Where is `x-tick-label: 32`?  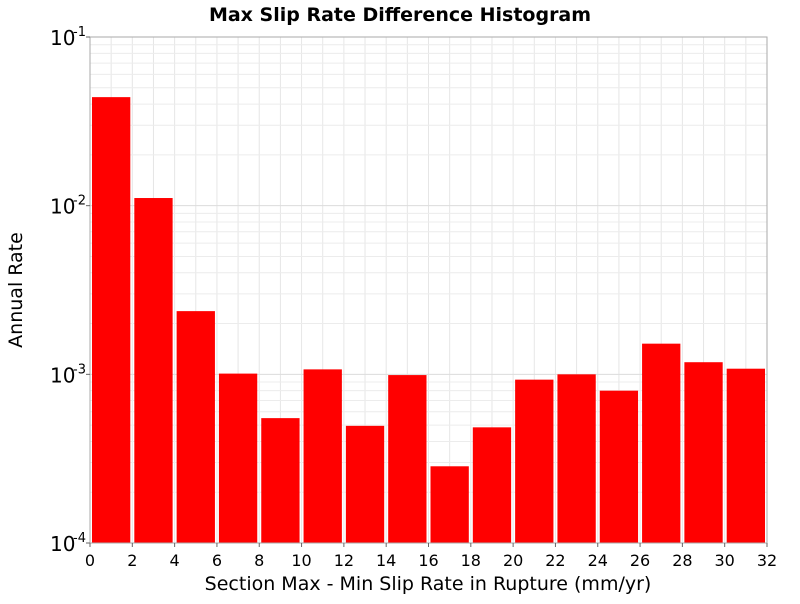 x-tick-label: 32 is located at coordinates (767, 560).